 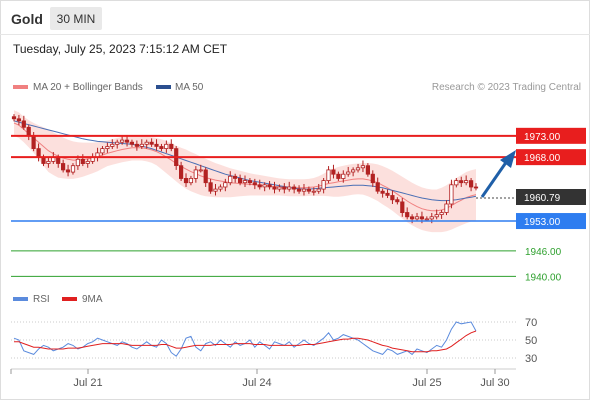 I want to click on x-axis: Jul 21 Jul 24 Jul 25 Jul 30, so click(x=260, y=379).